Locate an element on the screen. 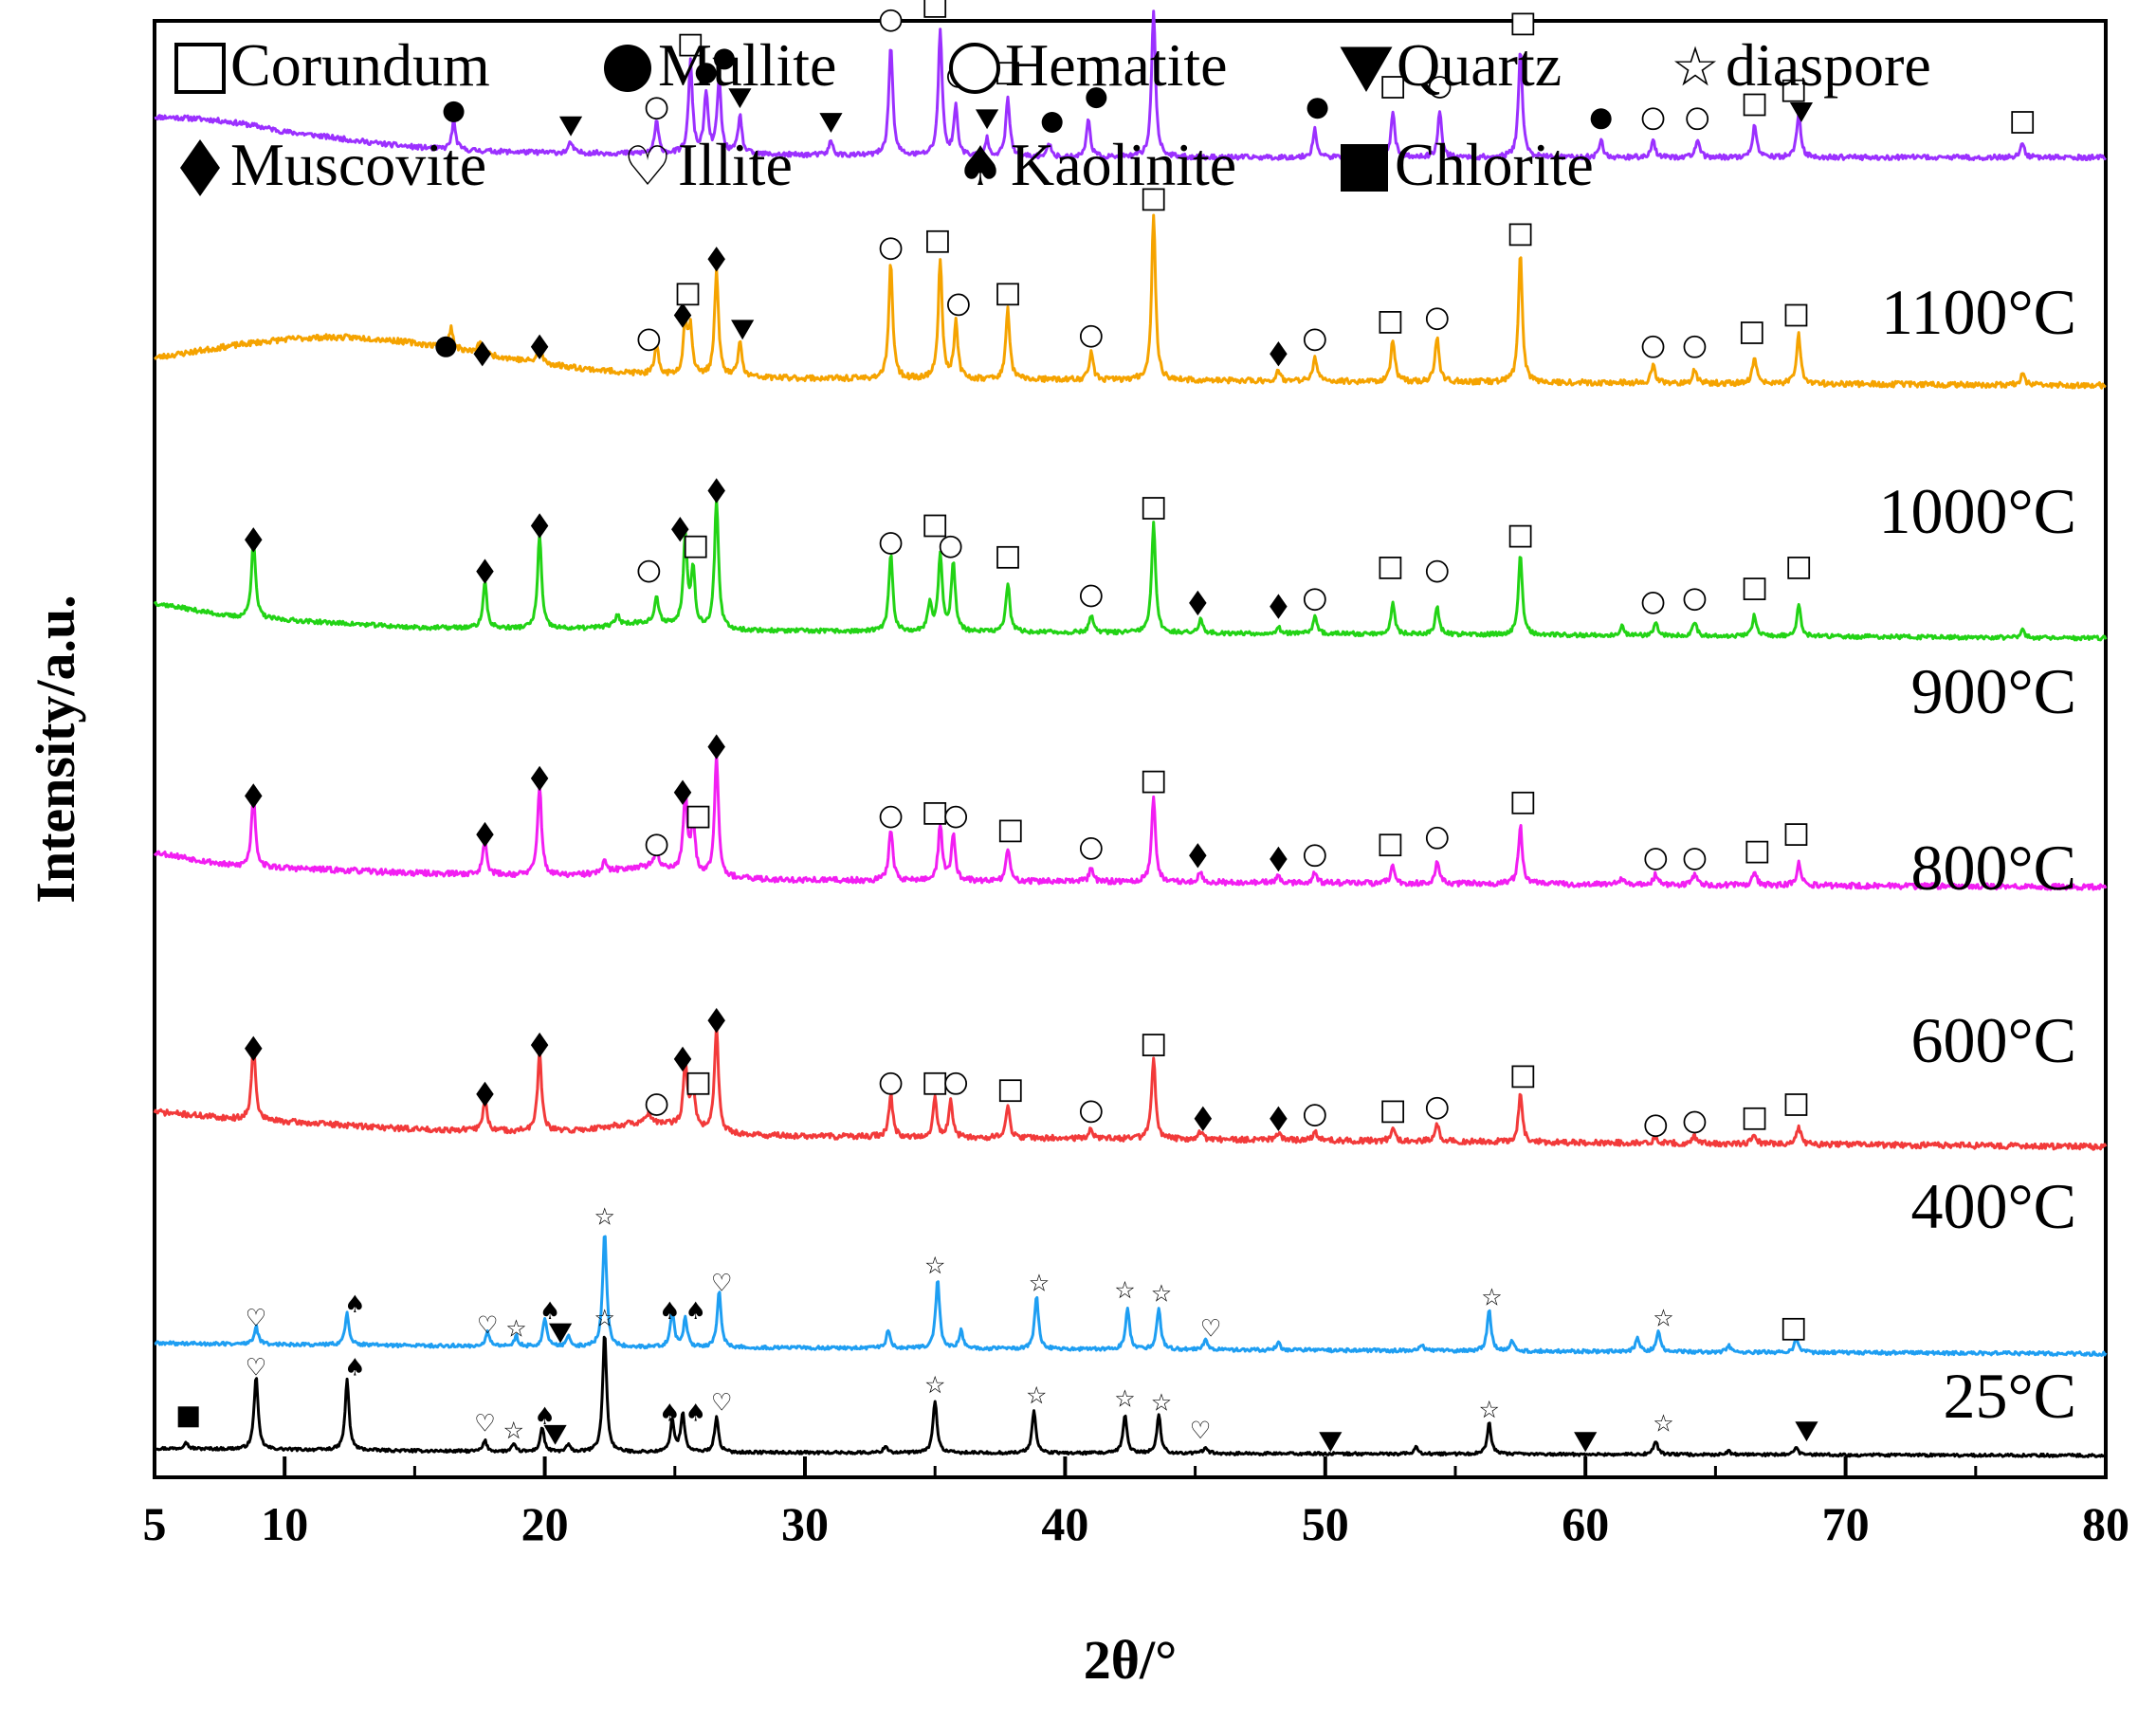 The width and height of the screenshot is (2156, 1721). marker-400-c-13: ☆ is located at coordinates (1162, 1294).